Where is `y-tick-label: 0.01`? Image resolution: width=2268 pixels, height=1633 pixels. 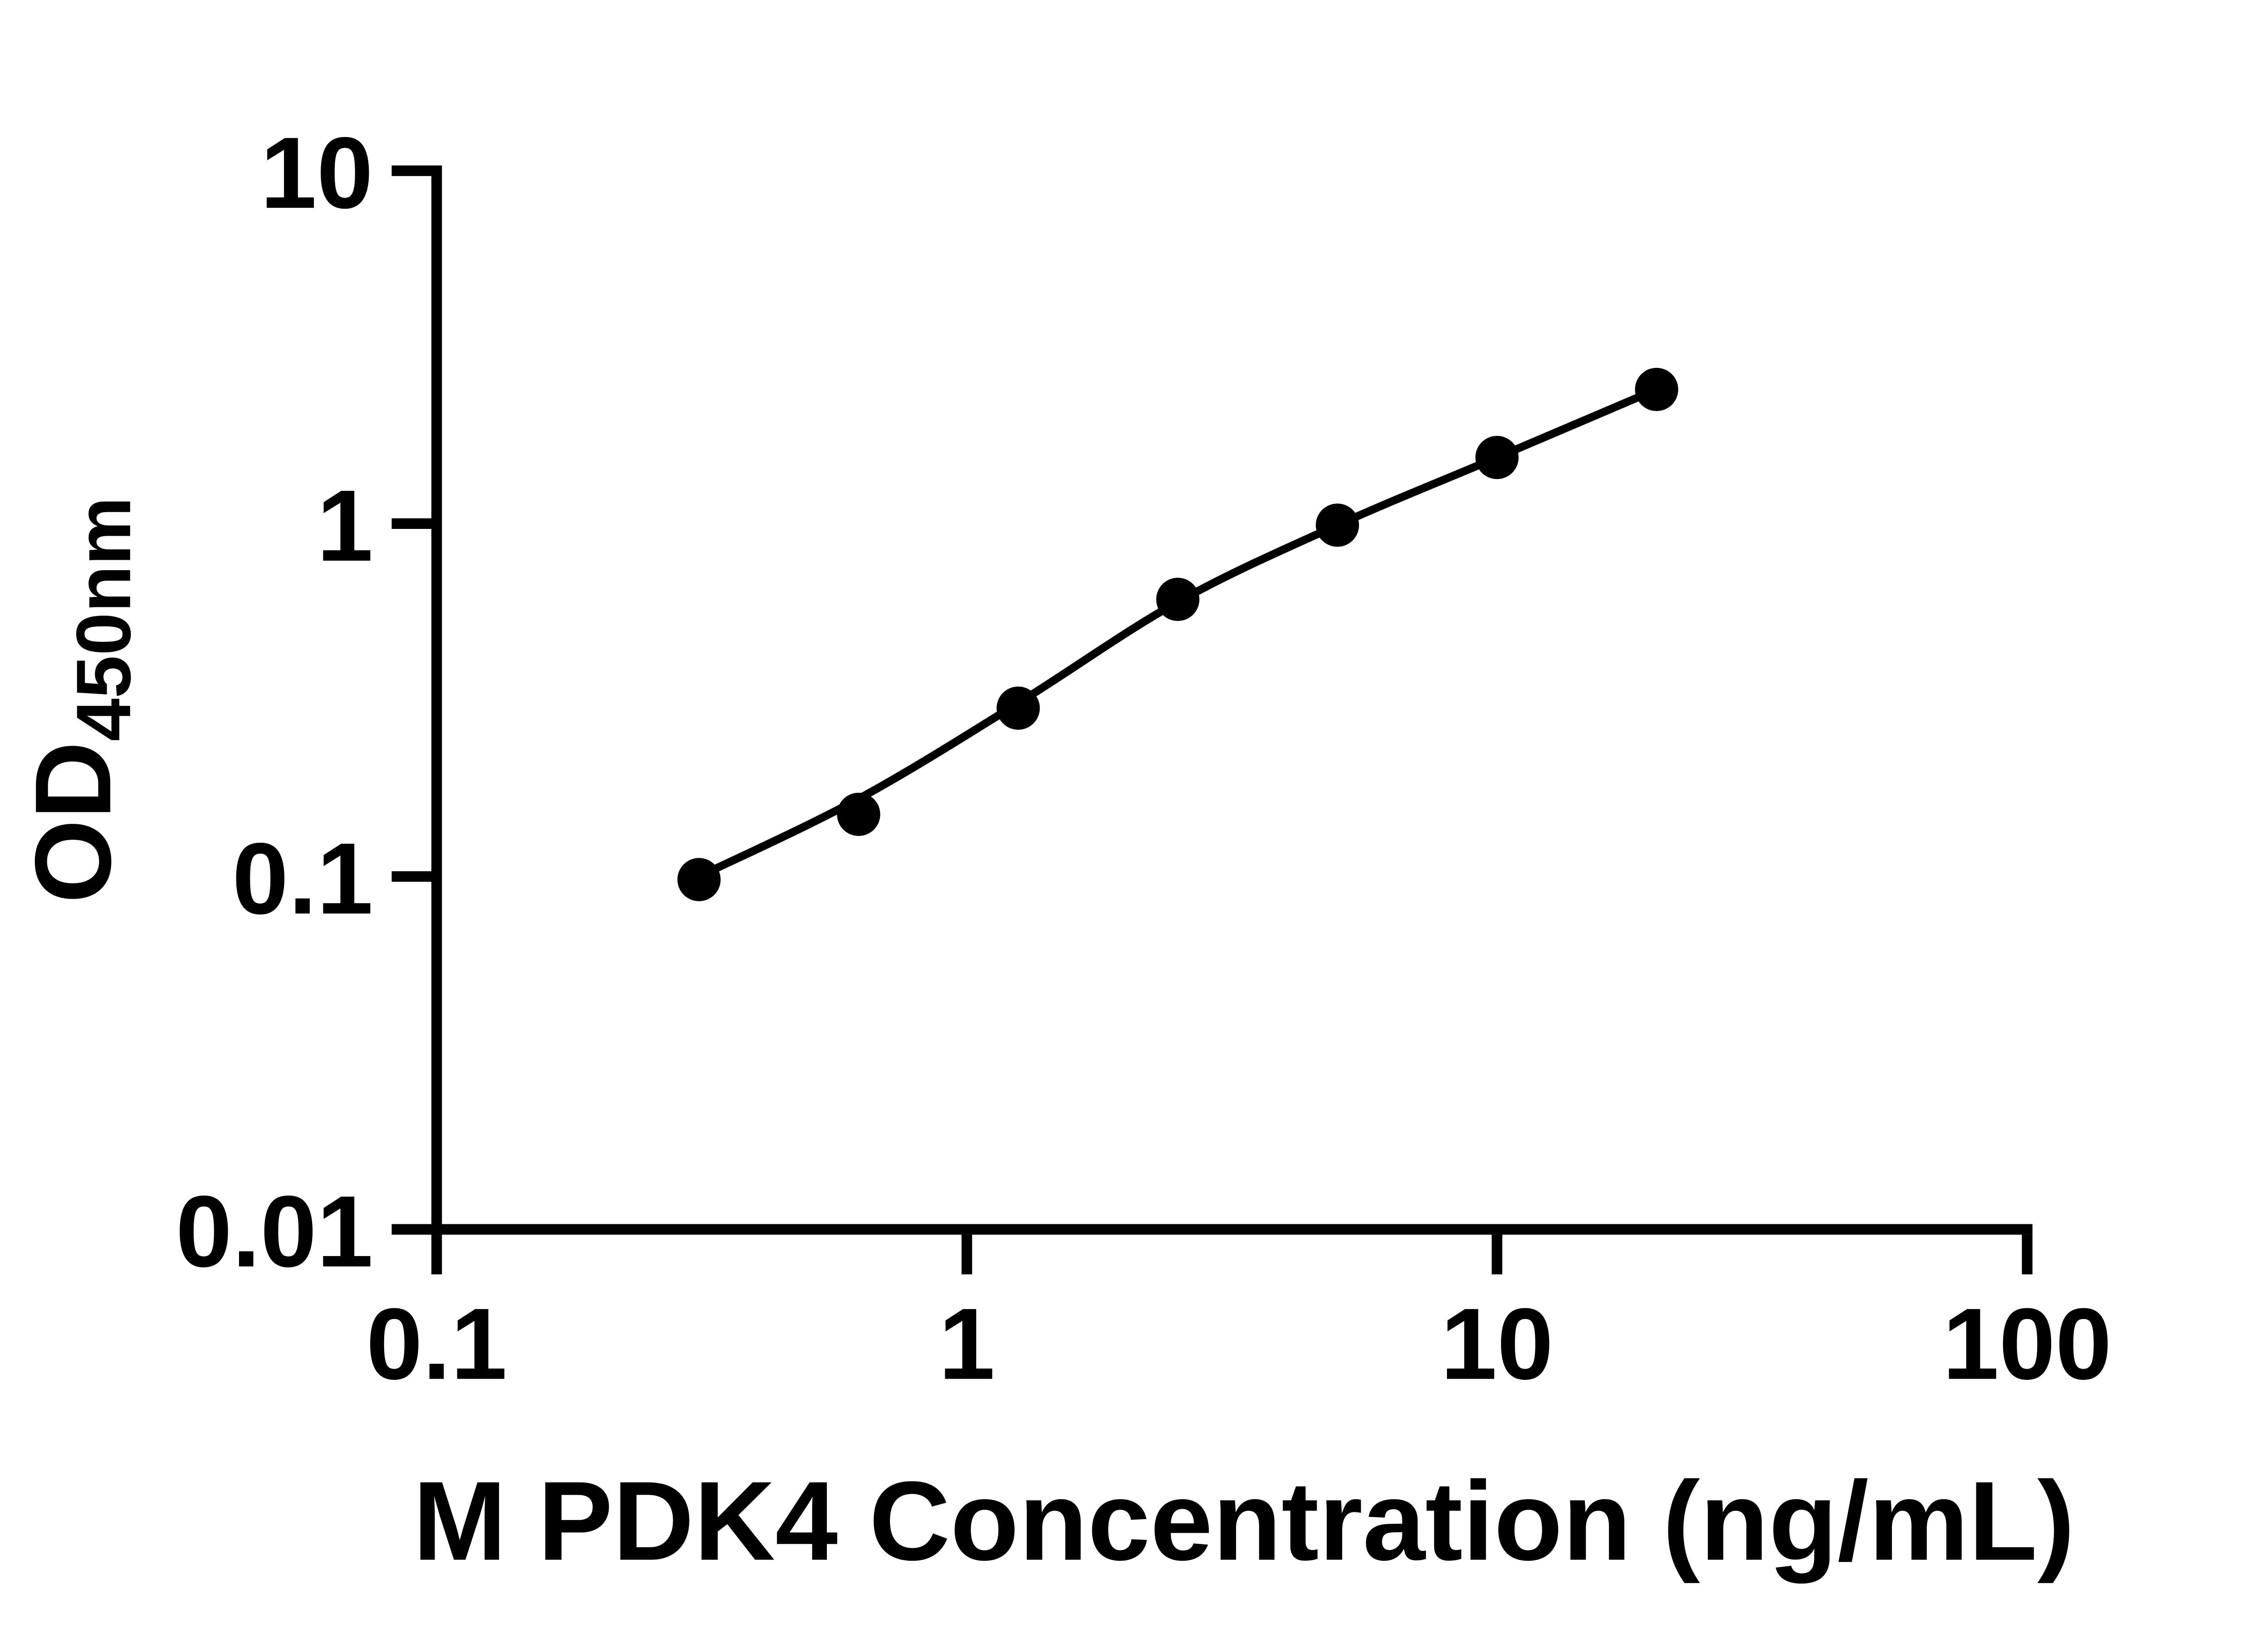 y-tick-label: 0.01 is located at coordinates (275, 1231).